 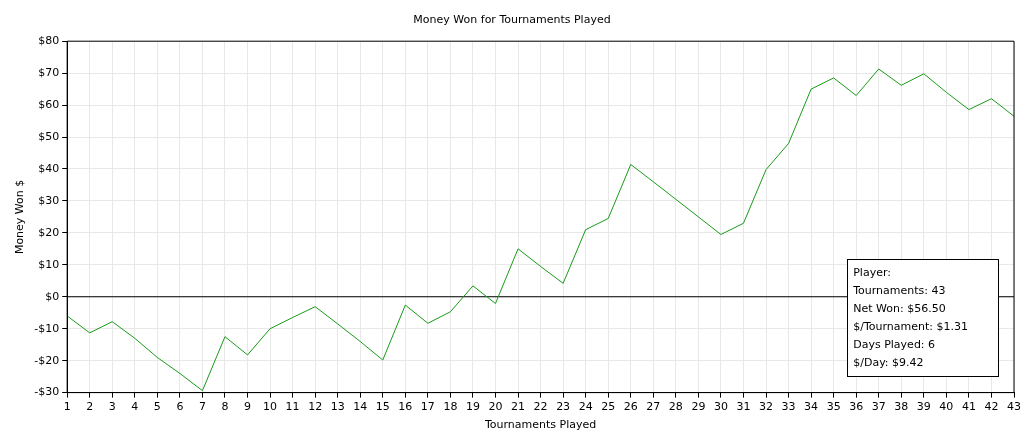 What do you see at coordinates (720, 407) in the screenshot?
I see `x-tick-label: 30` at bounding box center [720, 407].